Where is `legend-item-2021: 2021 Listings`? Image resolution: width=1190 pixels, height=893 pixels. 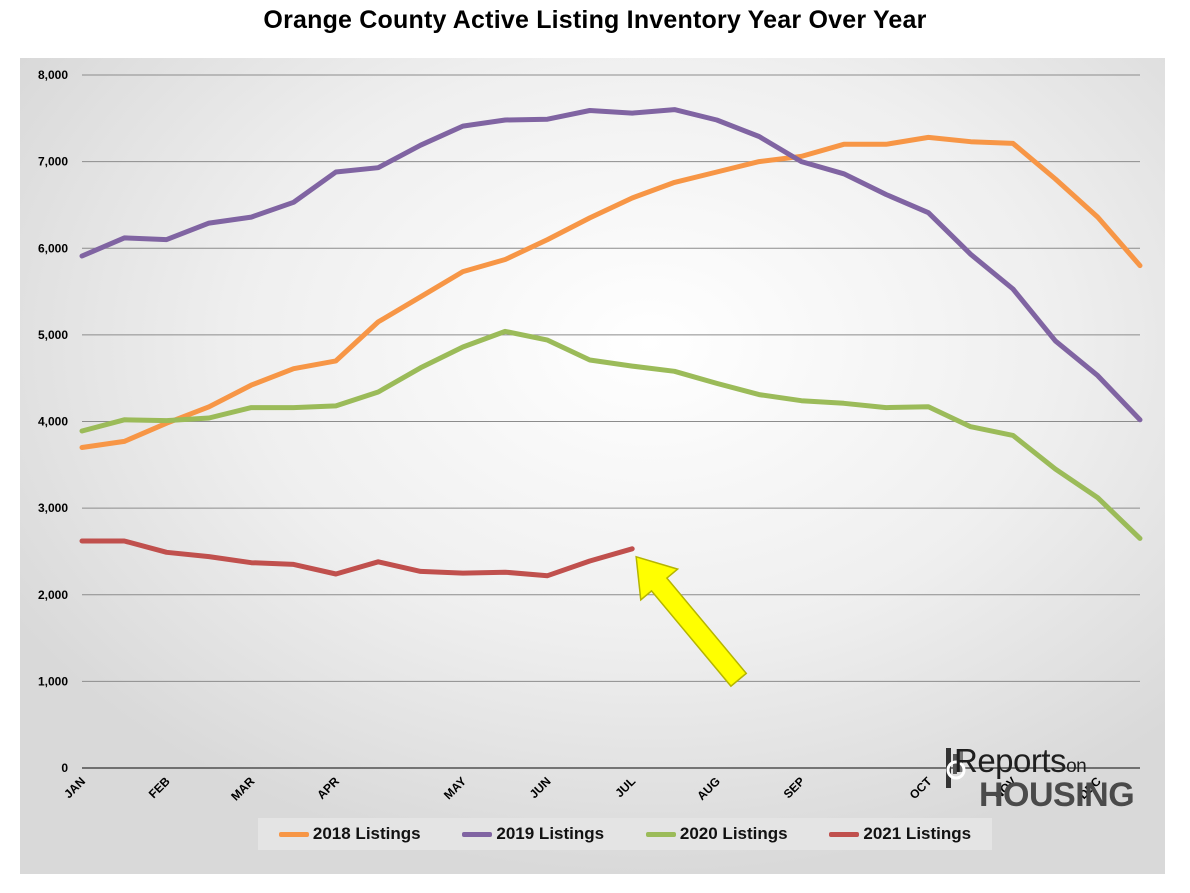 legend-item-2021: 2021 Listings is located at coordinates (900, 834).